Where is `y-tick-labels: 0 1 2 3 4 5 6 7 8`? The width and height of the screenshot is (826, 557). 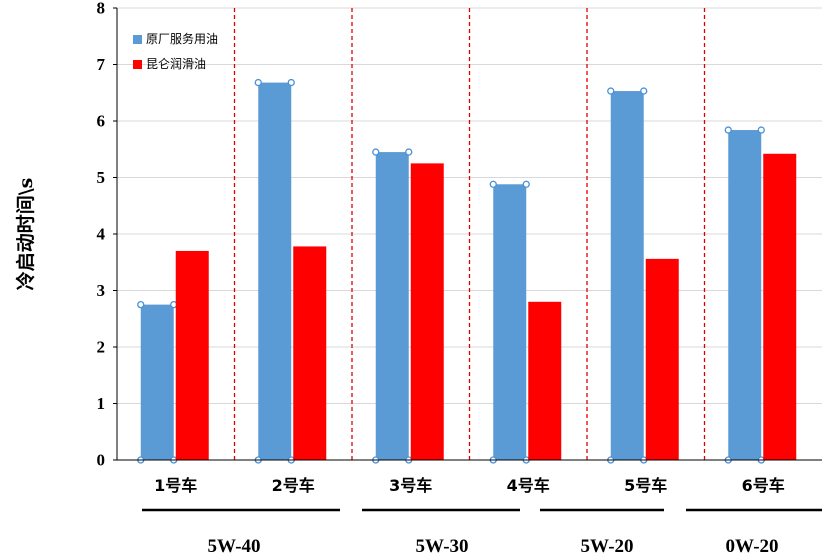
y-tick-labels: 0 1 2 3 4 5 6 7 8 is located at coordinates (101, 235).